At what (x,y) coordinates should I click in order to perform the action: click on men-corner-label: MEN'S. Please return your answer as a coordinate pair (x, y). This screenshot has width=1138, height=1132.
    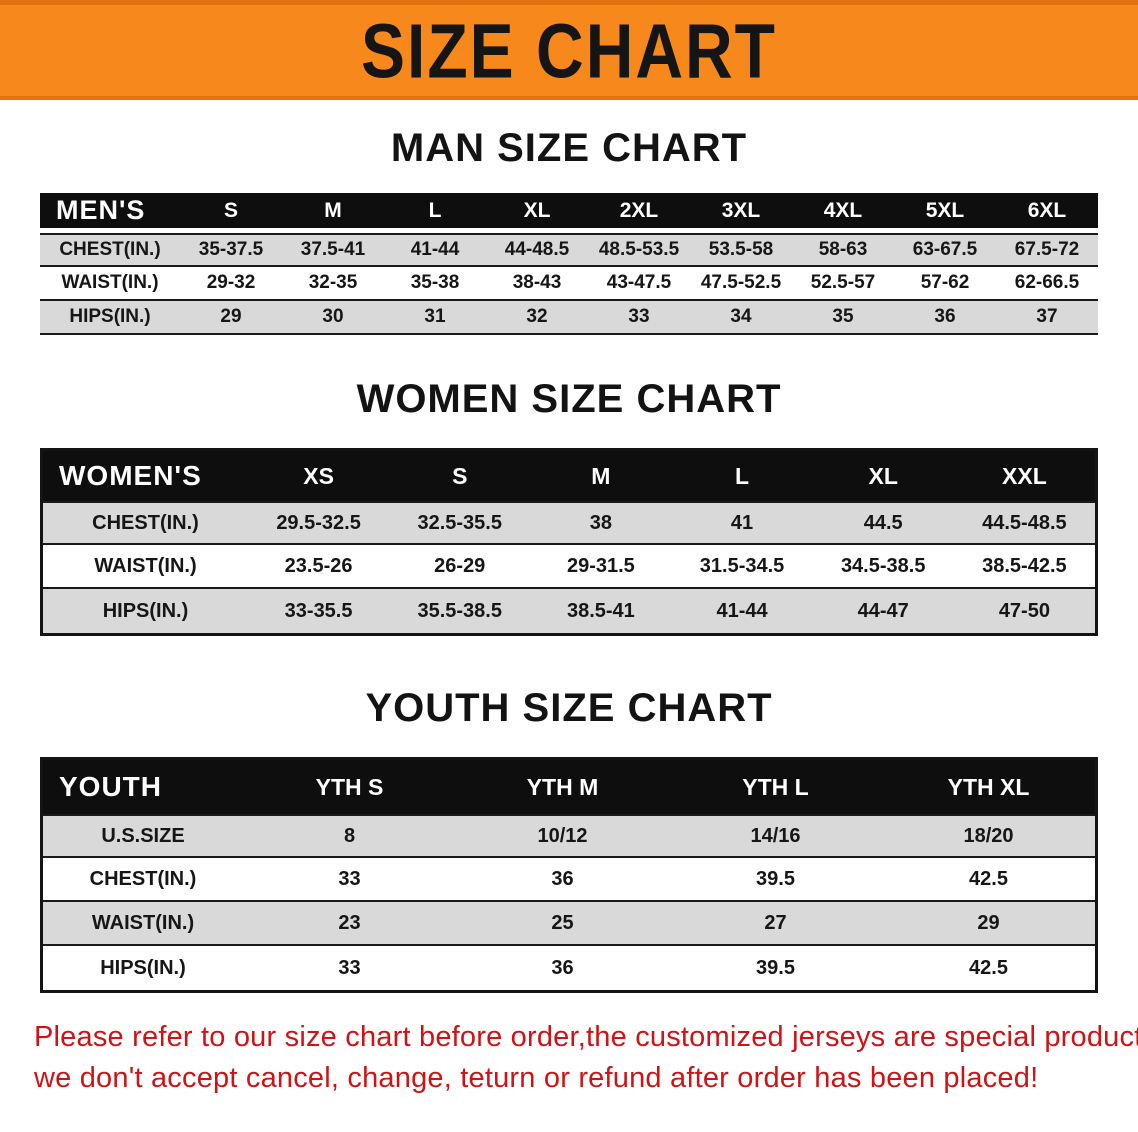
    Looking at the image, I should click on (110, 213).